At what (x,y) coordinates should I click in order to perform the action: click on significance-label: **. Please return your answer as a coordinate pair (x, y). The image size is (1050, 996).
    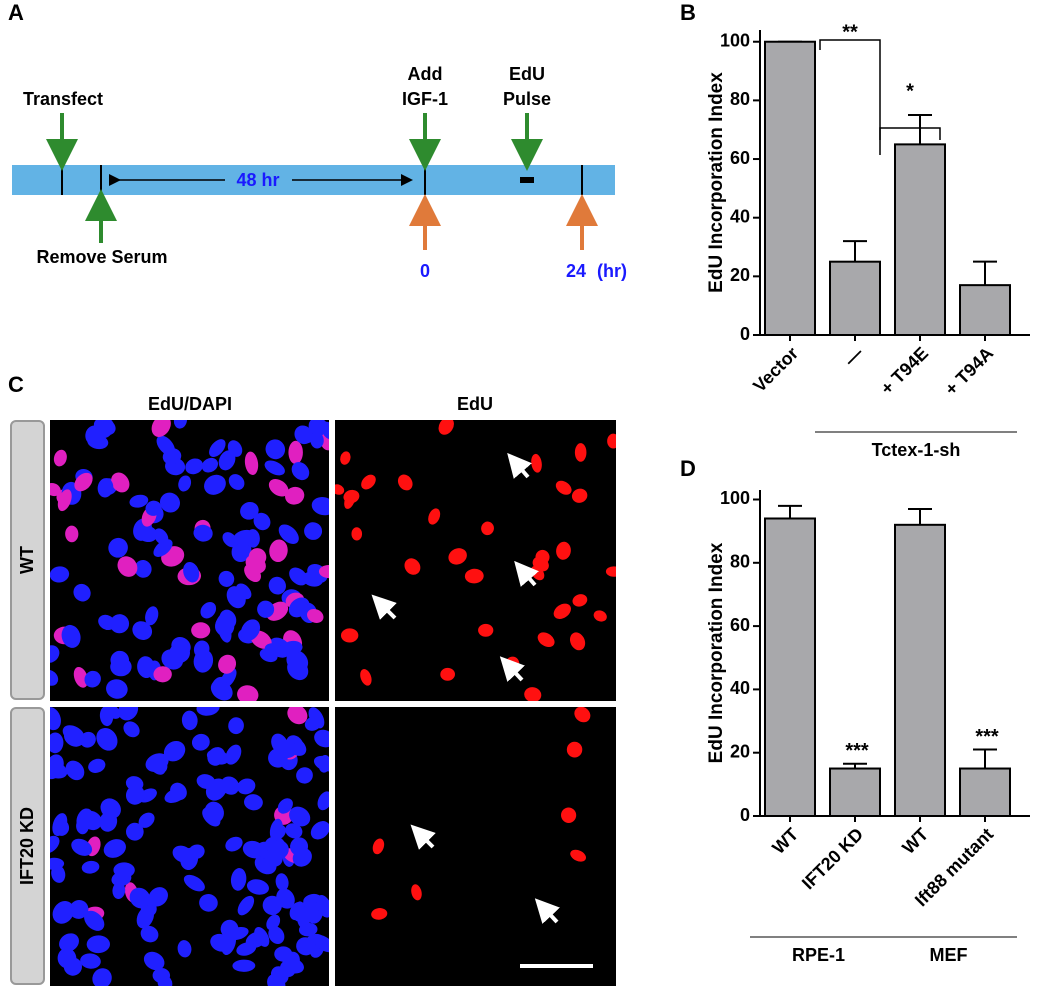
    Looking at the image, I should click on (850, 32).